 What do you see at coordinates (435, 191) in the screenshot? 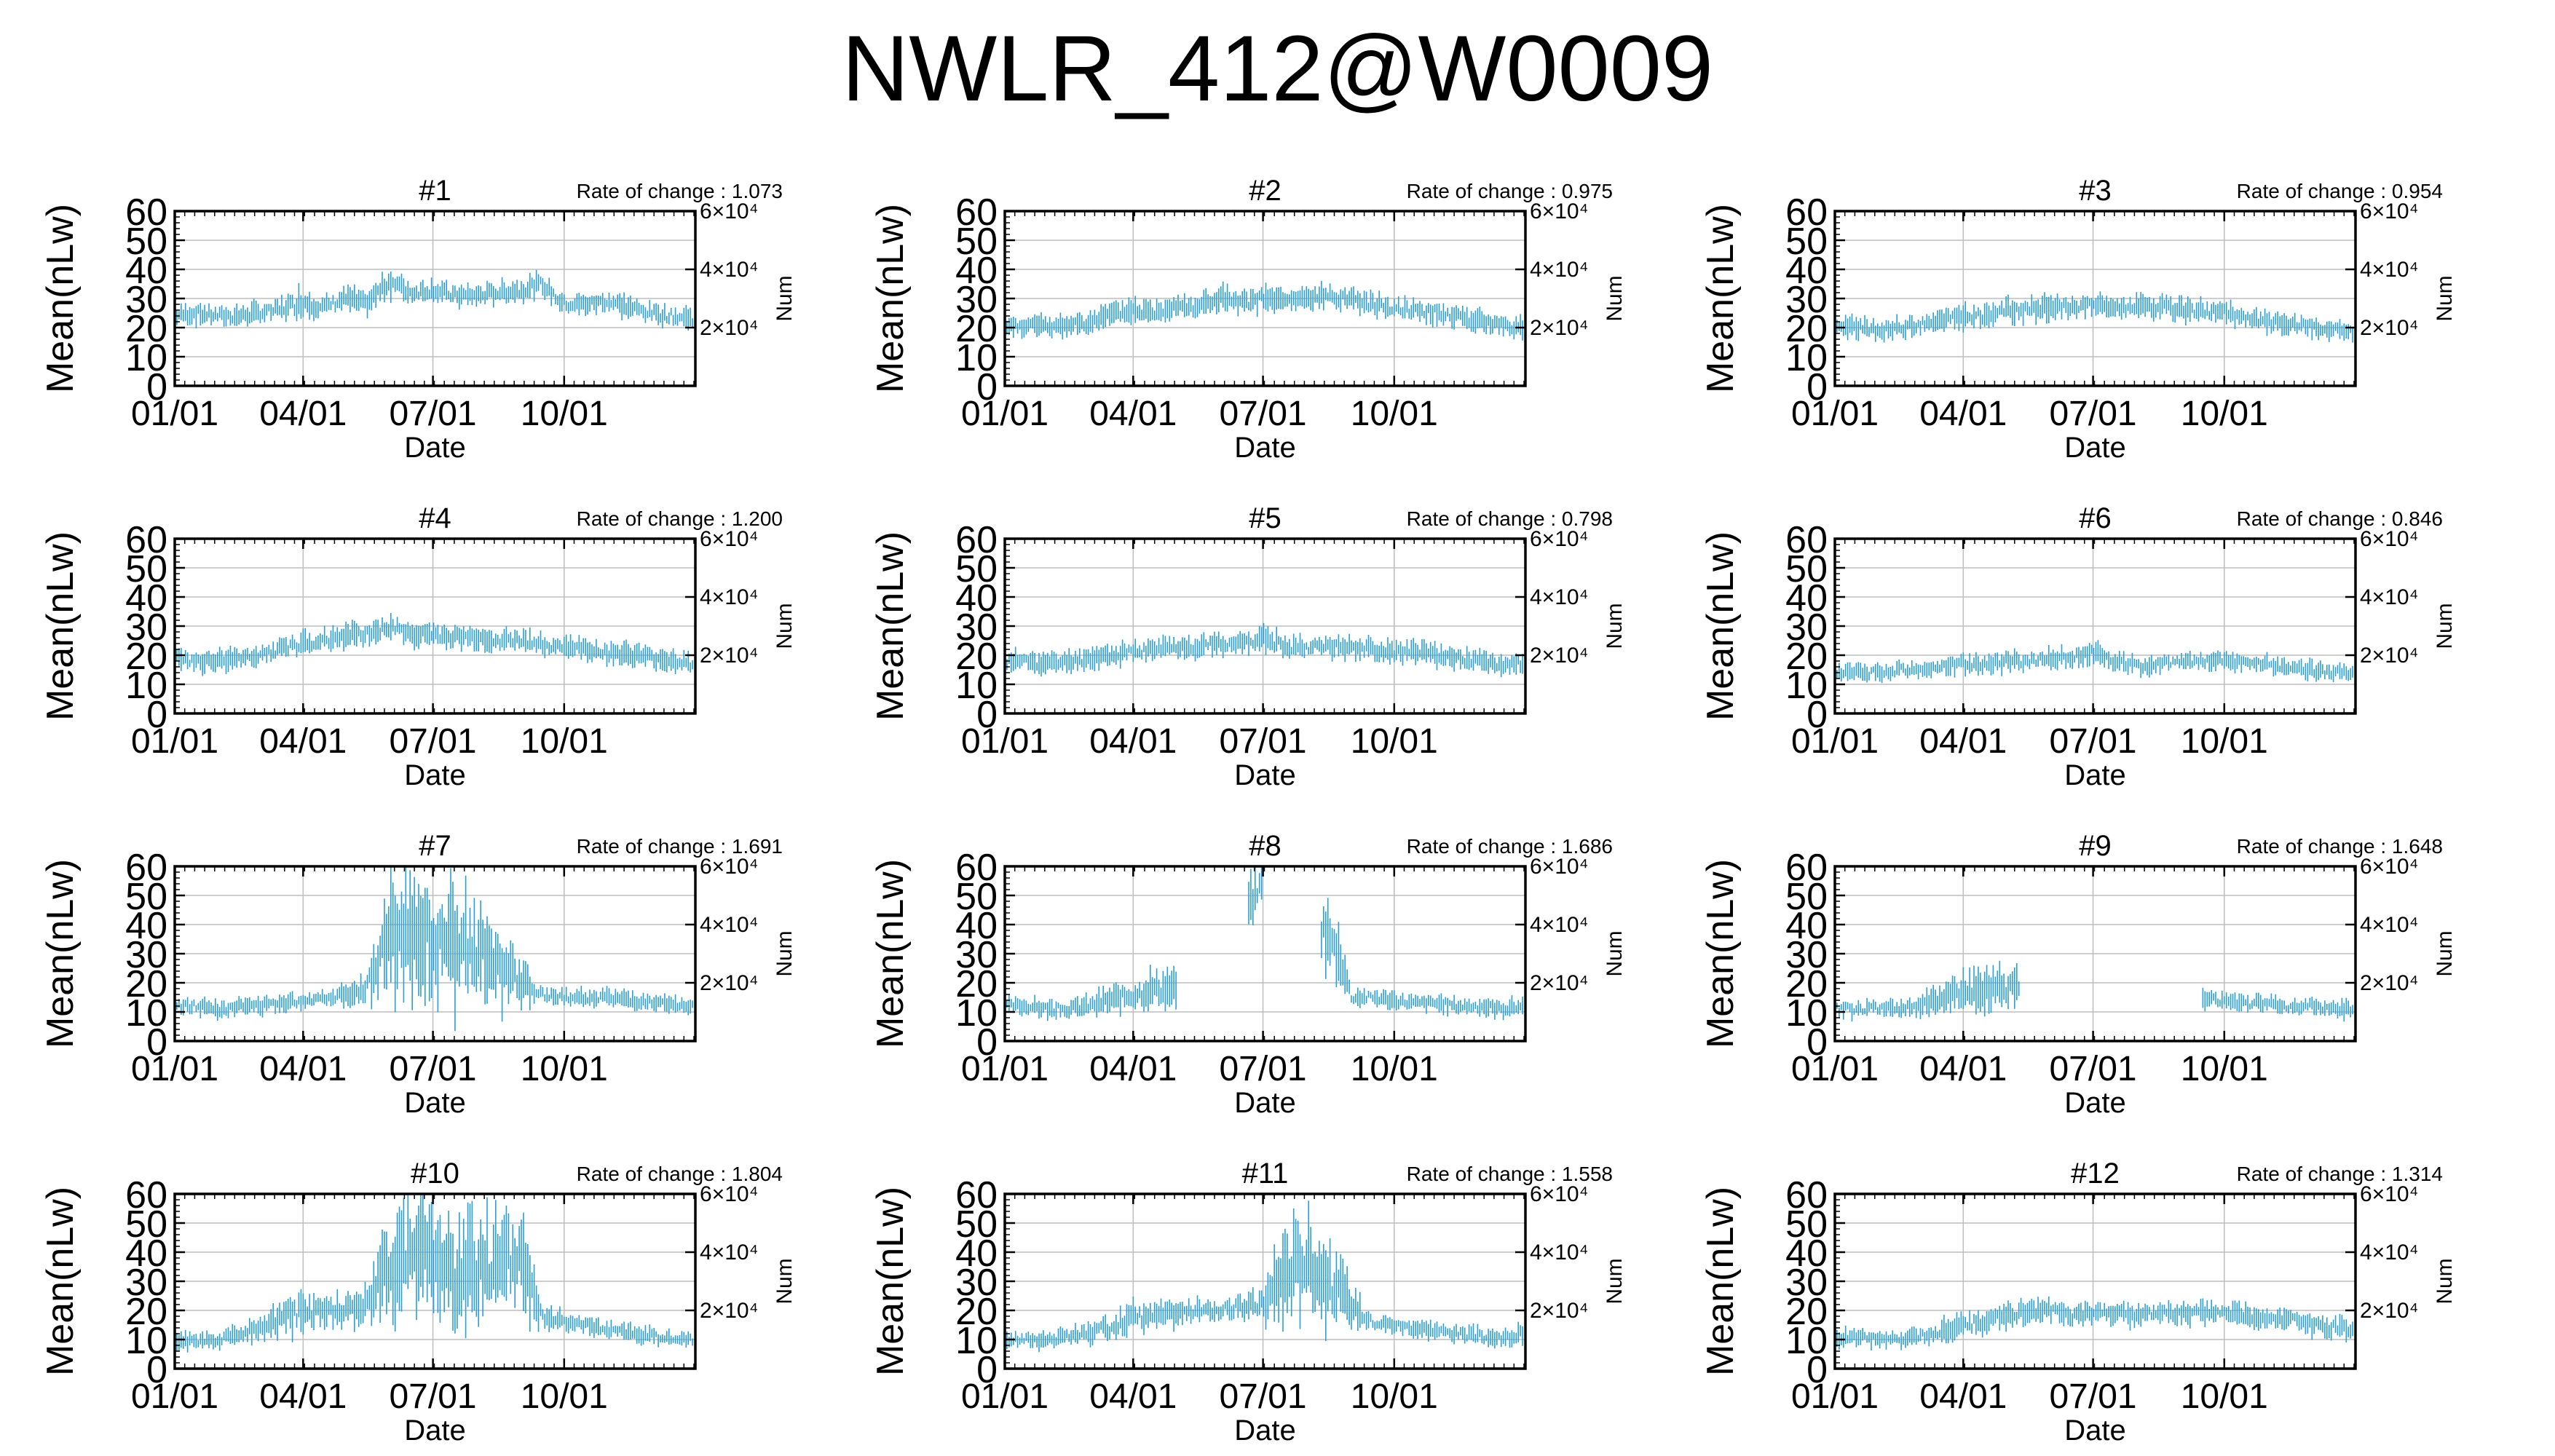
I see `subplot-title: #1` at bounding box center [435, 191].